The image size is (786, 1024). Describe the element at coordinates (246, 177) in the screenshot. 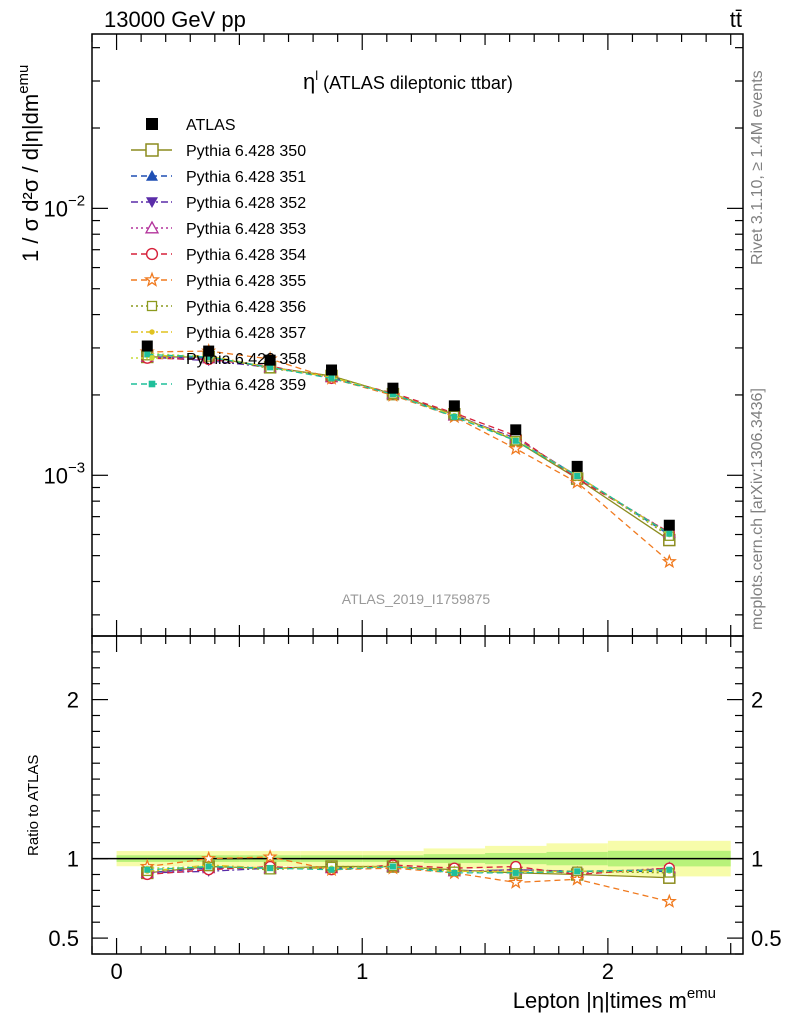

I see `legend-label: Pythia 6.428 351` at that location.